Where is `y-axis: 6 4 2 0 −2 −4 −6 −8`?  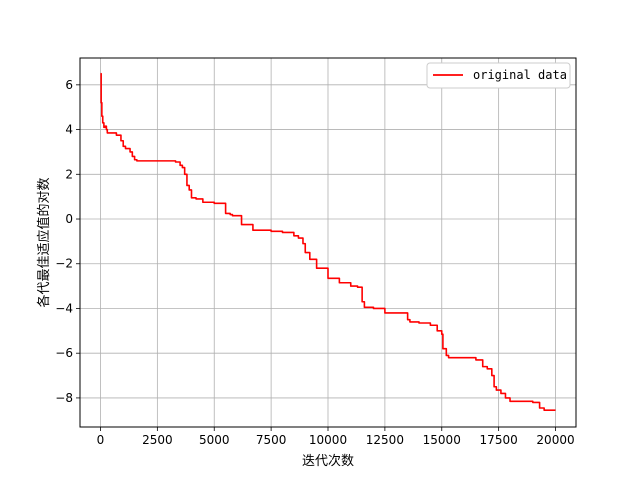 y-axis: 6 4 2 0 −2 −4 −6 −8 is located at coordinates (67, 241).